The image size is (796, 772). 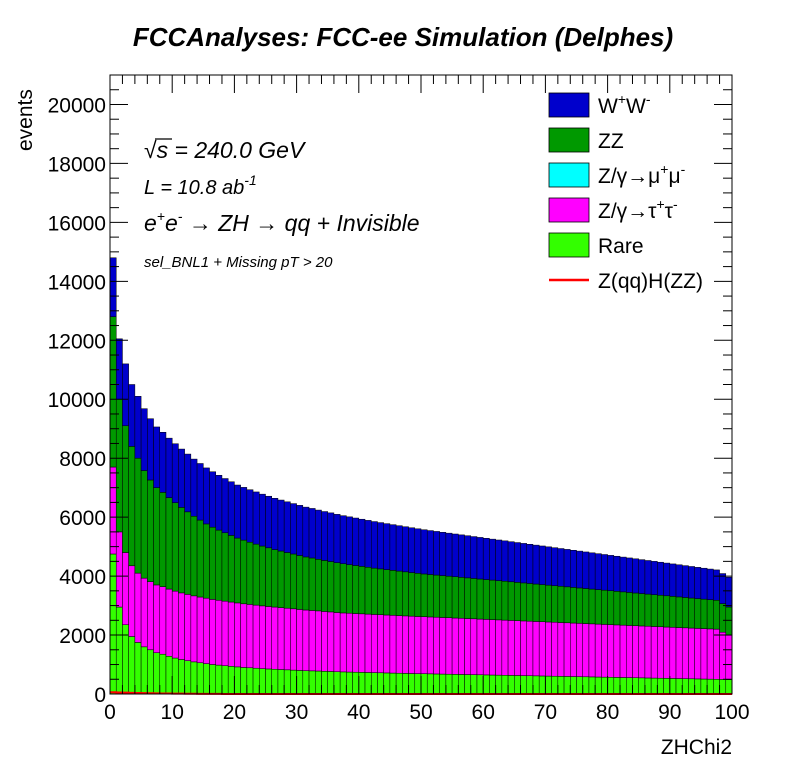 I want to click on lumi-exponent: -1, so click(x=250, y=180).